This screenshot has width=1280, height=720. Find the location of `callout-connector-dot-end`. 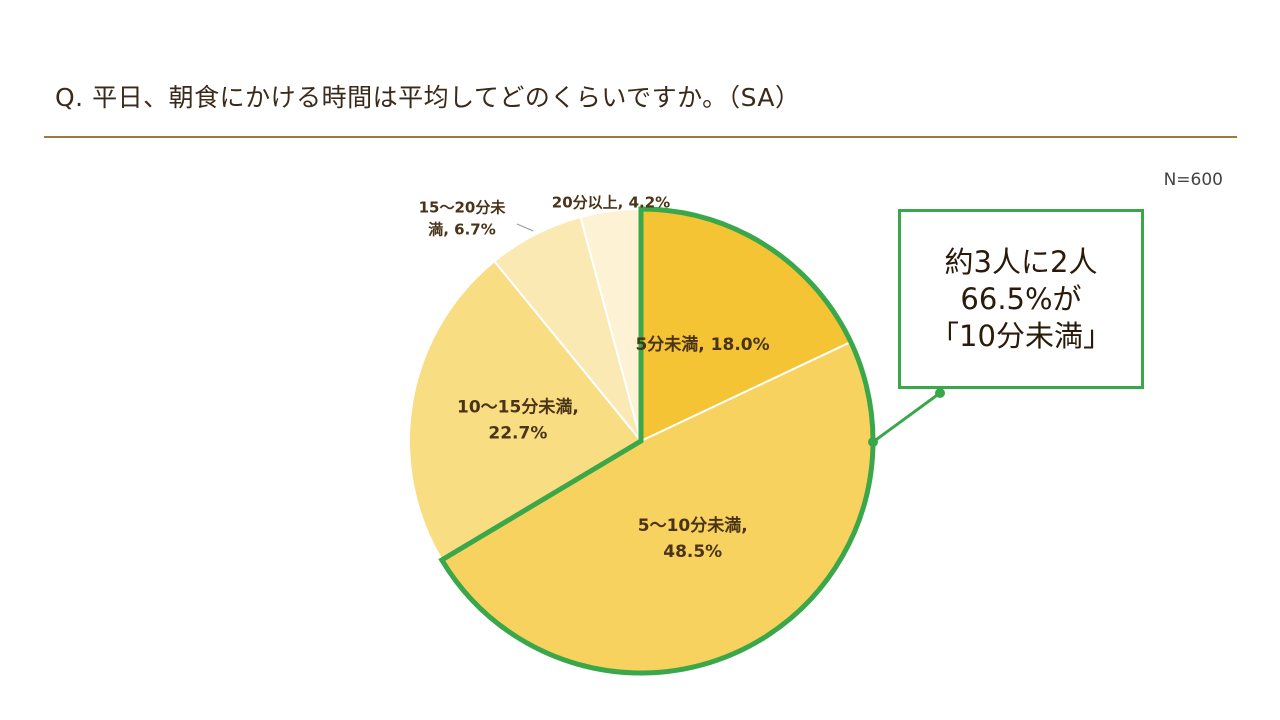

callout-connector-dot-end is located at coordinates (940, 393).